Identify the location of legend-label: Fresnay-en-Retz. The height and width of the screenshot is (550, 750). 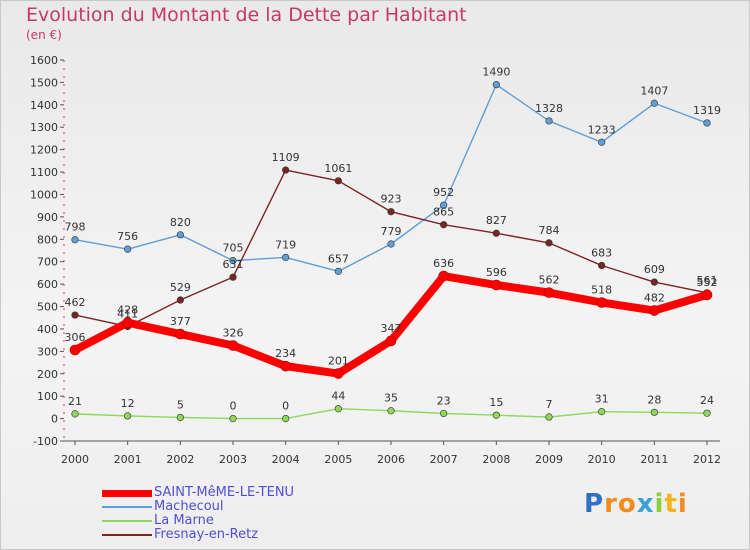
(206, 534).